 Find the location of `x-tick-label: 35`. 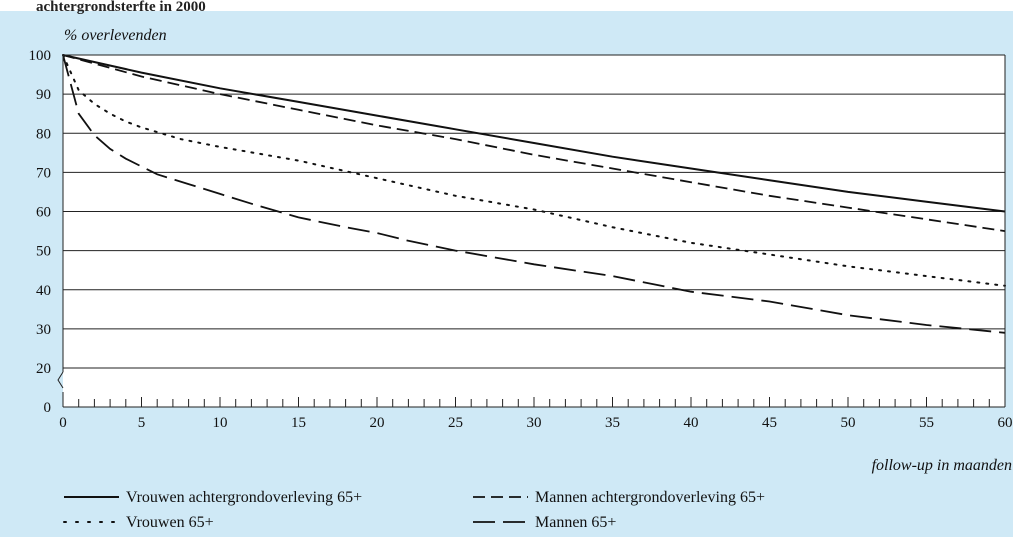

x-tick-label: 35 is located at coordinates (612, 423).